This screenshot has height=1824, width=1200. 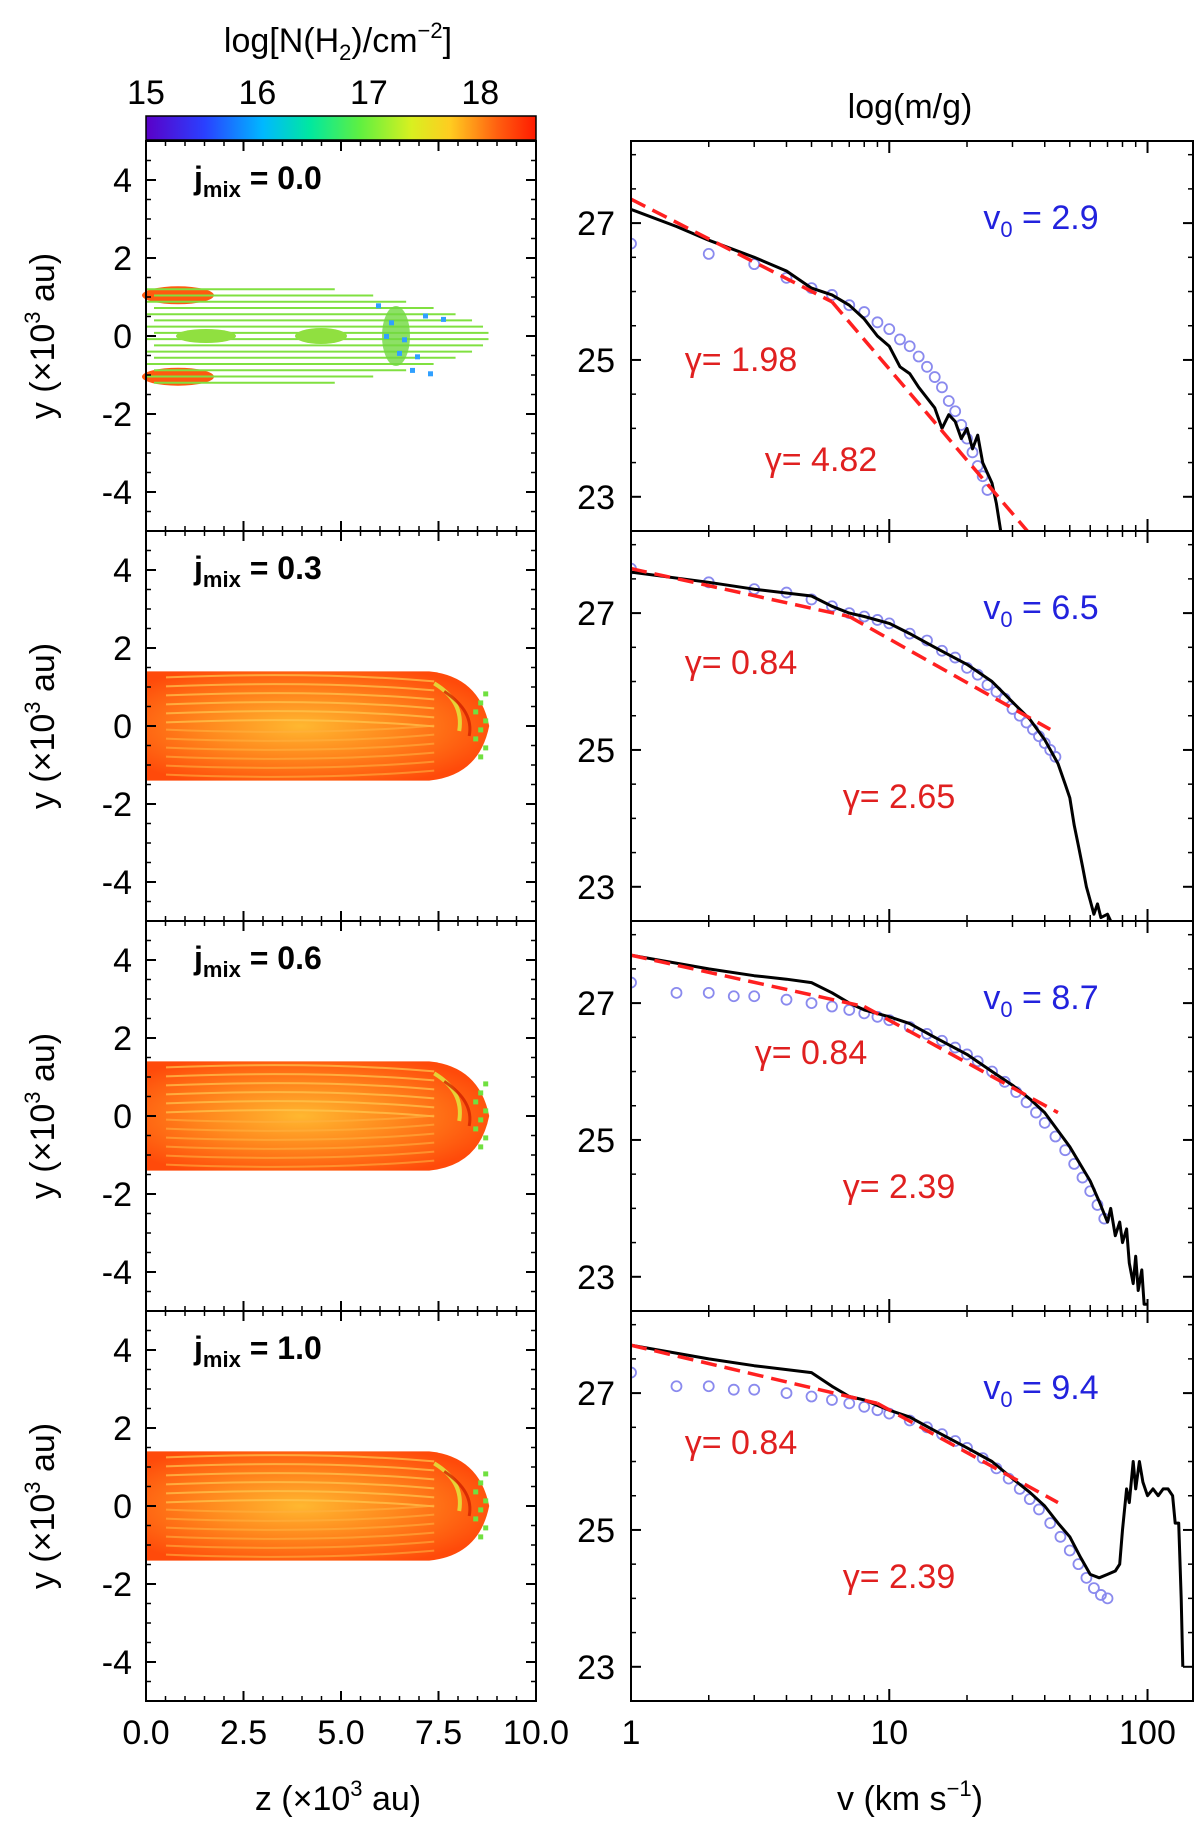 What do you see at coordinates (281, 1348) in the screenshot?
I see `jmix-value: = 1.0` at bounding box center [281, 1348].